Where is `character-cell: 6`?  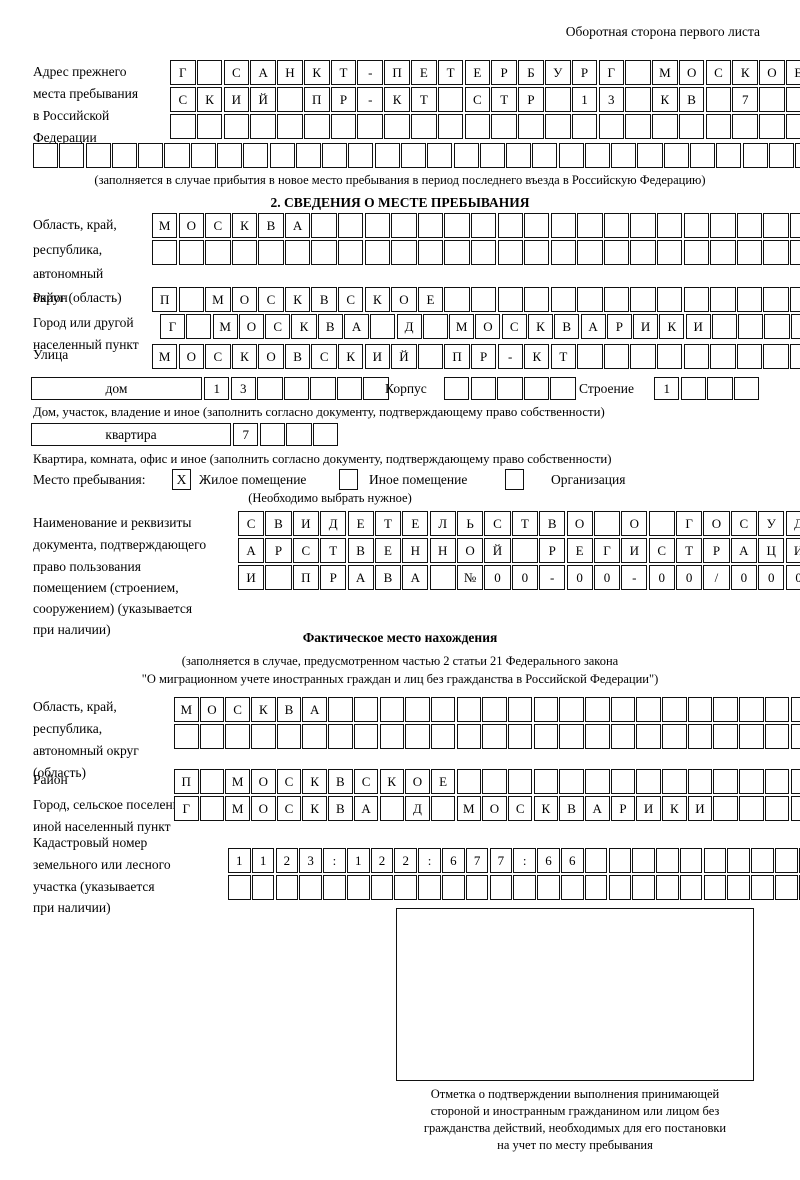
character-cell: 6 is located at coordinates (548, 860).